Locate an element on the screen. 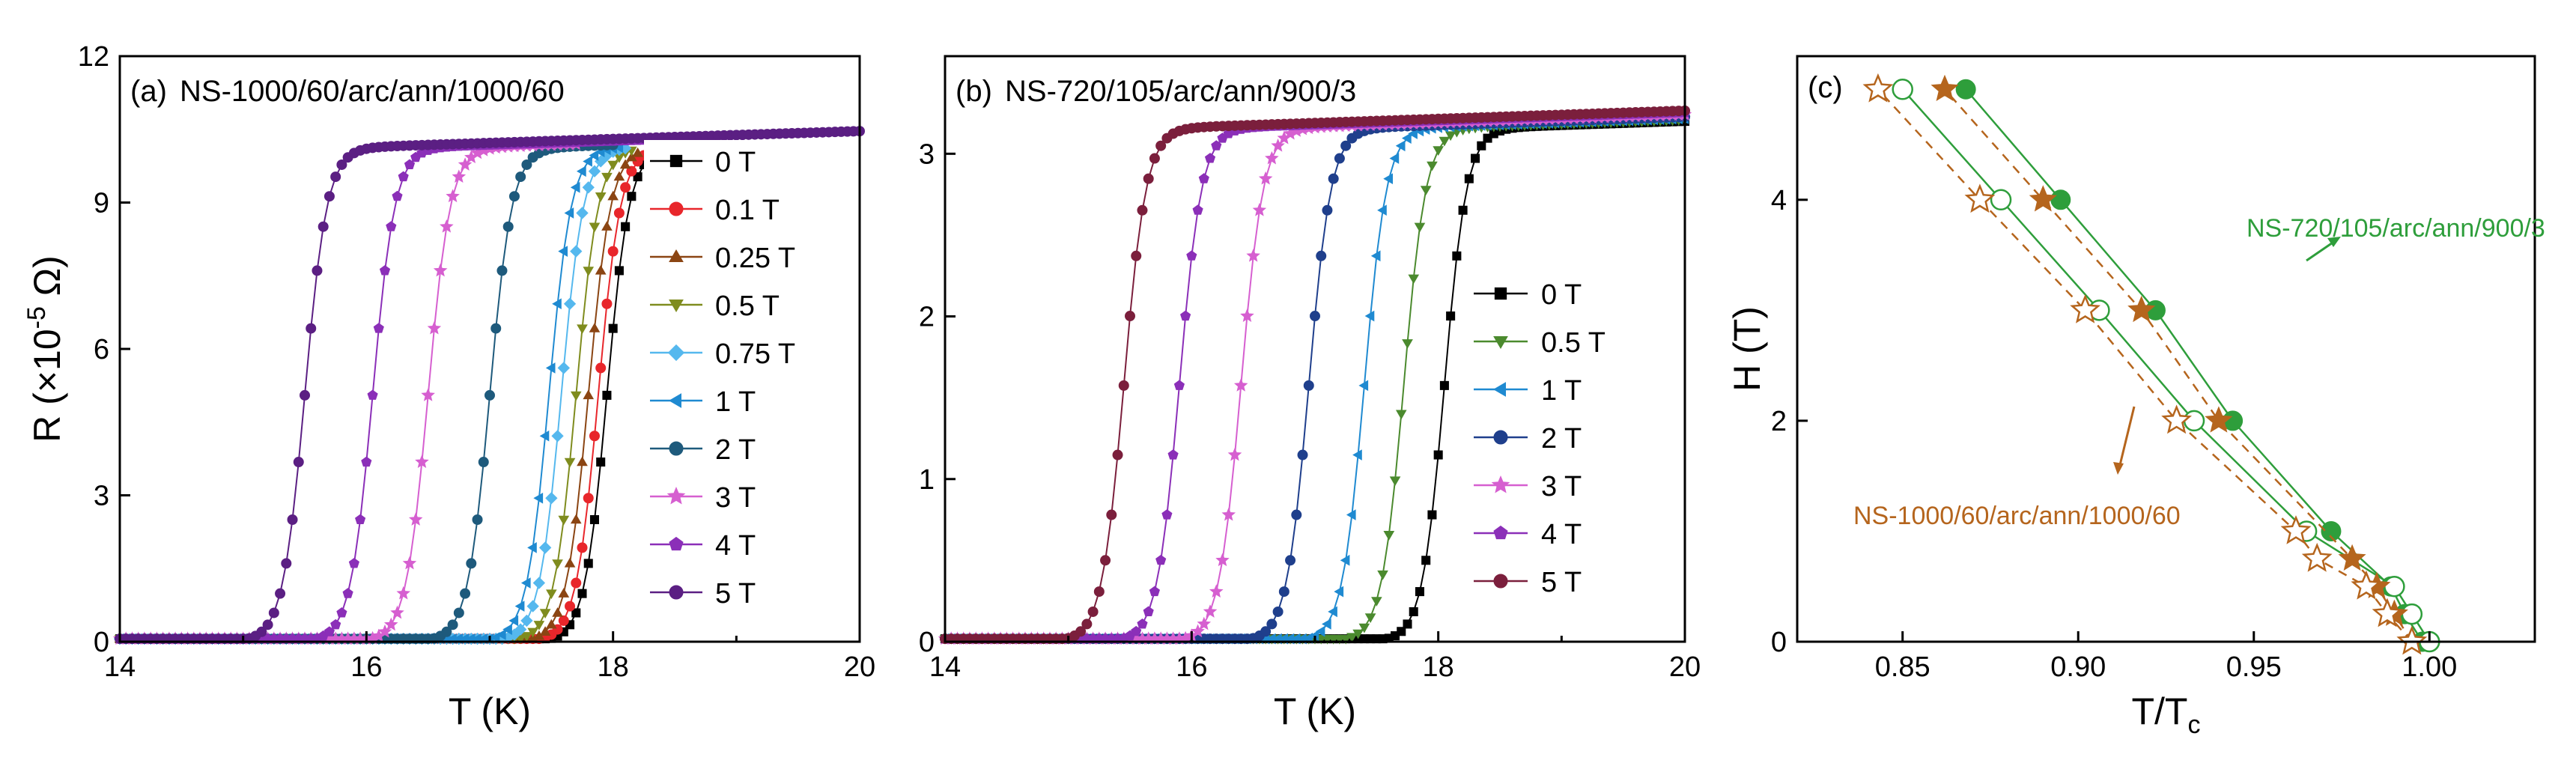 This screenshot has width=2576, height=772. y-tick-label: 1 is located at coordinates (927, 480).